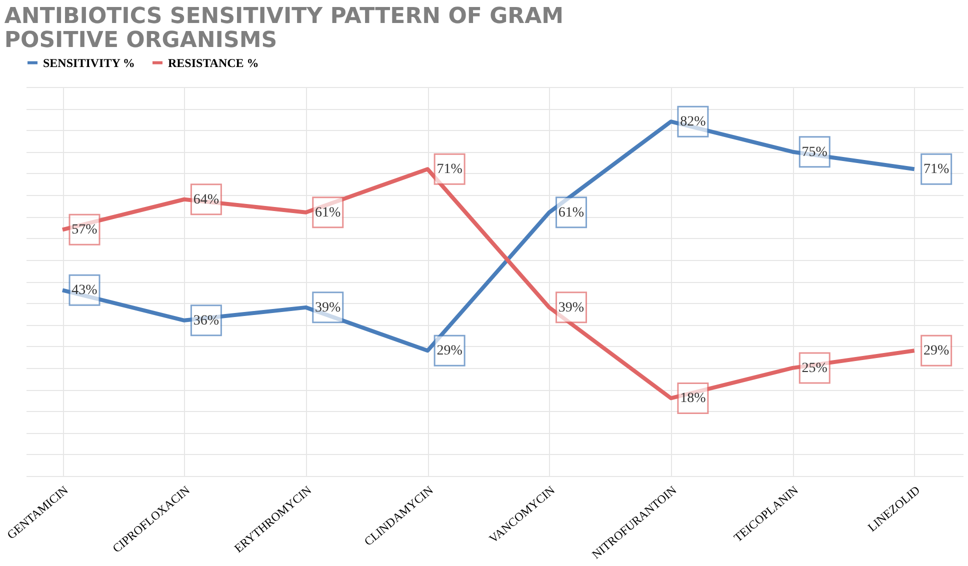 Image resolution: width=968 pixels, height=566 pixels. Describe the element at coordinates (693, 398) in the screenshot. I see `data-label: 18%` at that location.